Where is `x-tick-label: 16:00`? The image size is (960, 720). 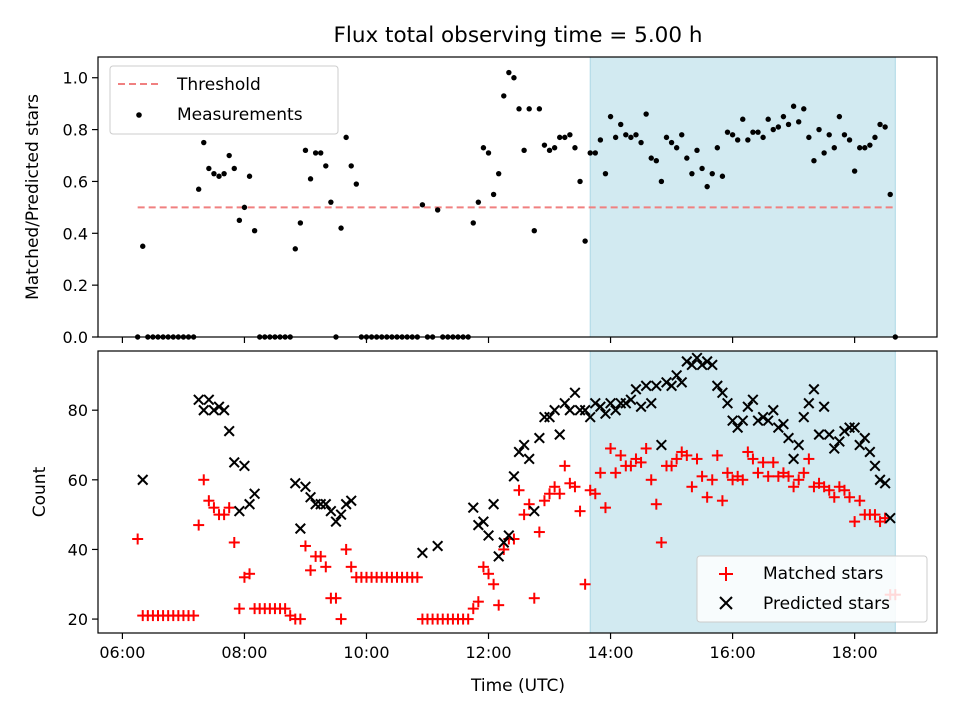
x-tick-label: 16:00 is located at coordinates (733, 652).